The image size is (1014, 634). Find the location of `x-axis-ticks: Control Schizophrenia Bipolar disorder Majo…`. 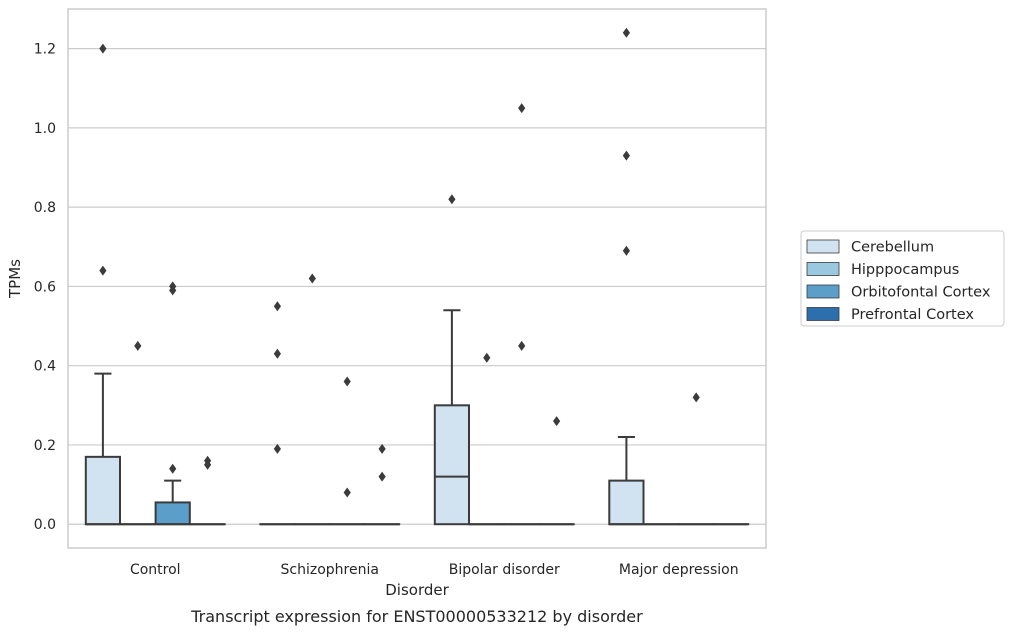

x-axis-ticks: Control Schizophrenia Bipolar disorder Majo… is located at coordinates (434, 570).